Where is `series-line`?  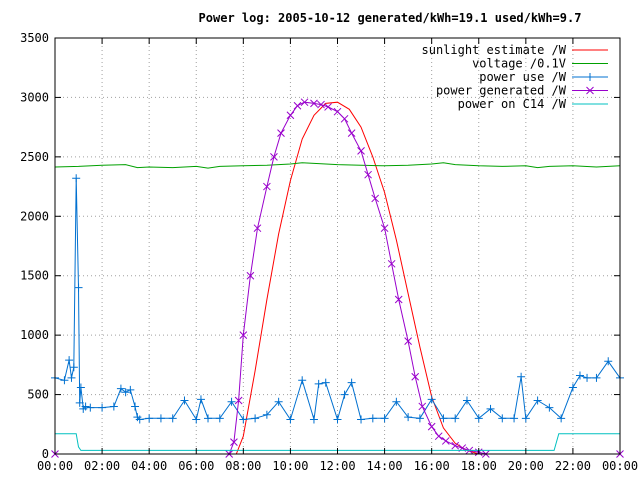
series-line is located at coordinates (337, 165).